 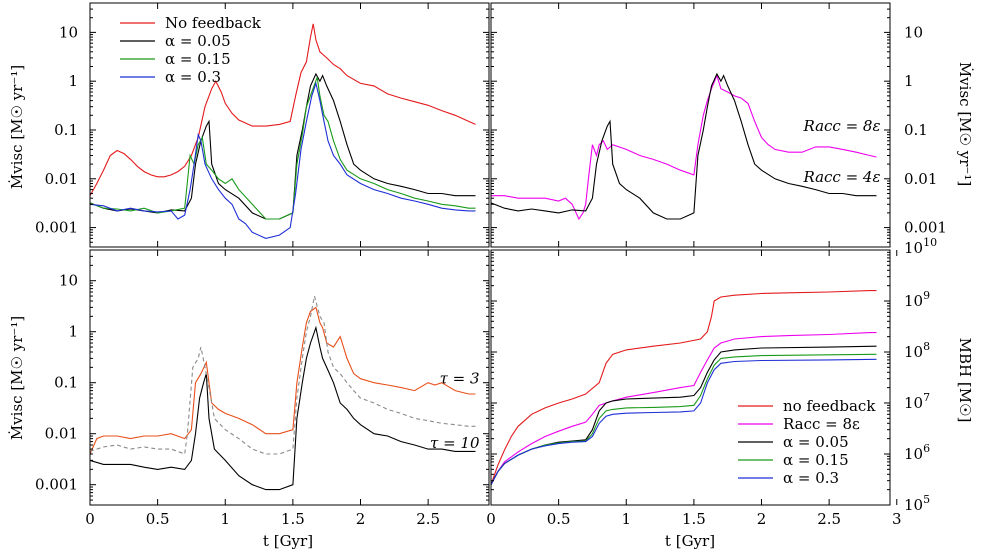 I want to click on legend-label: No feedback, so click(x=213, y=23).